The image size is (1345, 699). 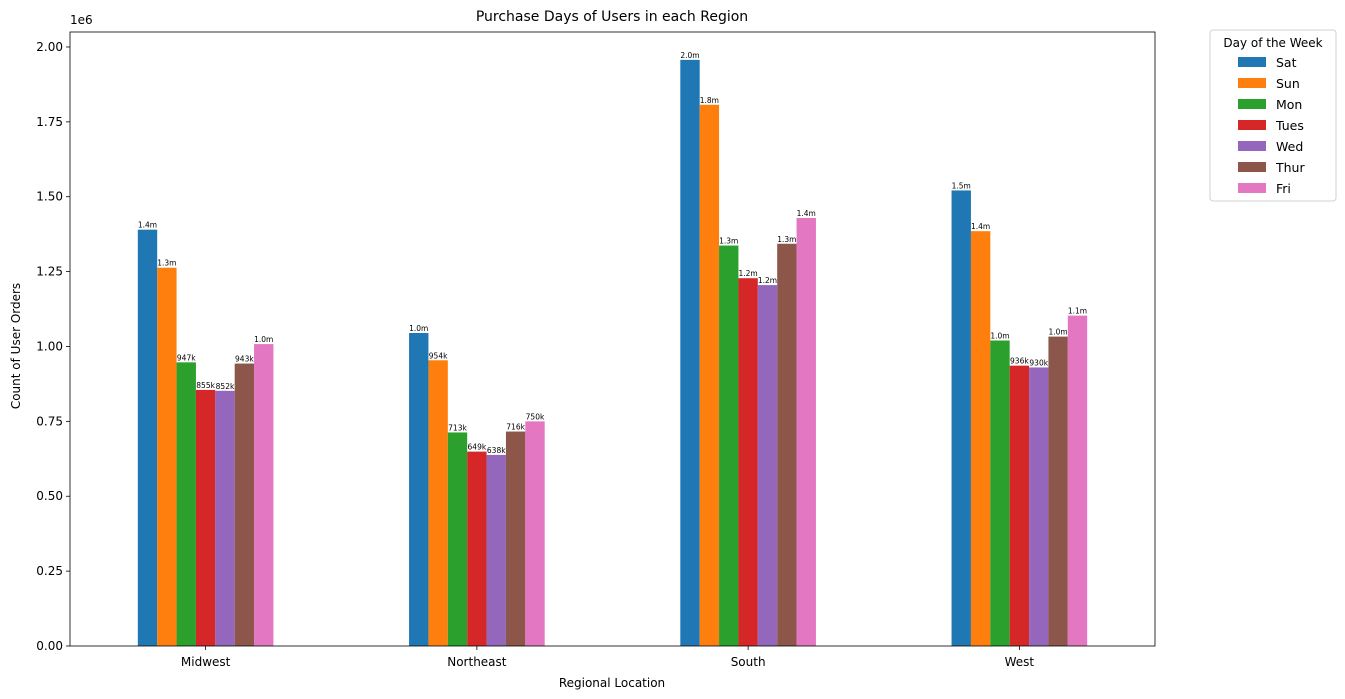 I want to click on legend-box, so click(x=1273, y=115).